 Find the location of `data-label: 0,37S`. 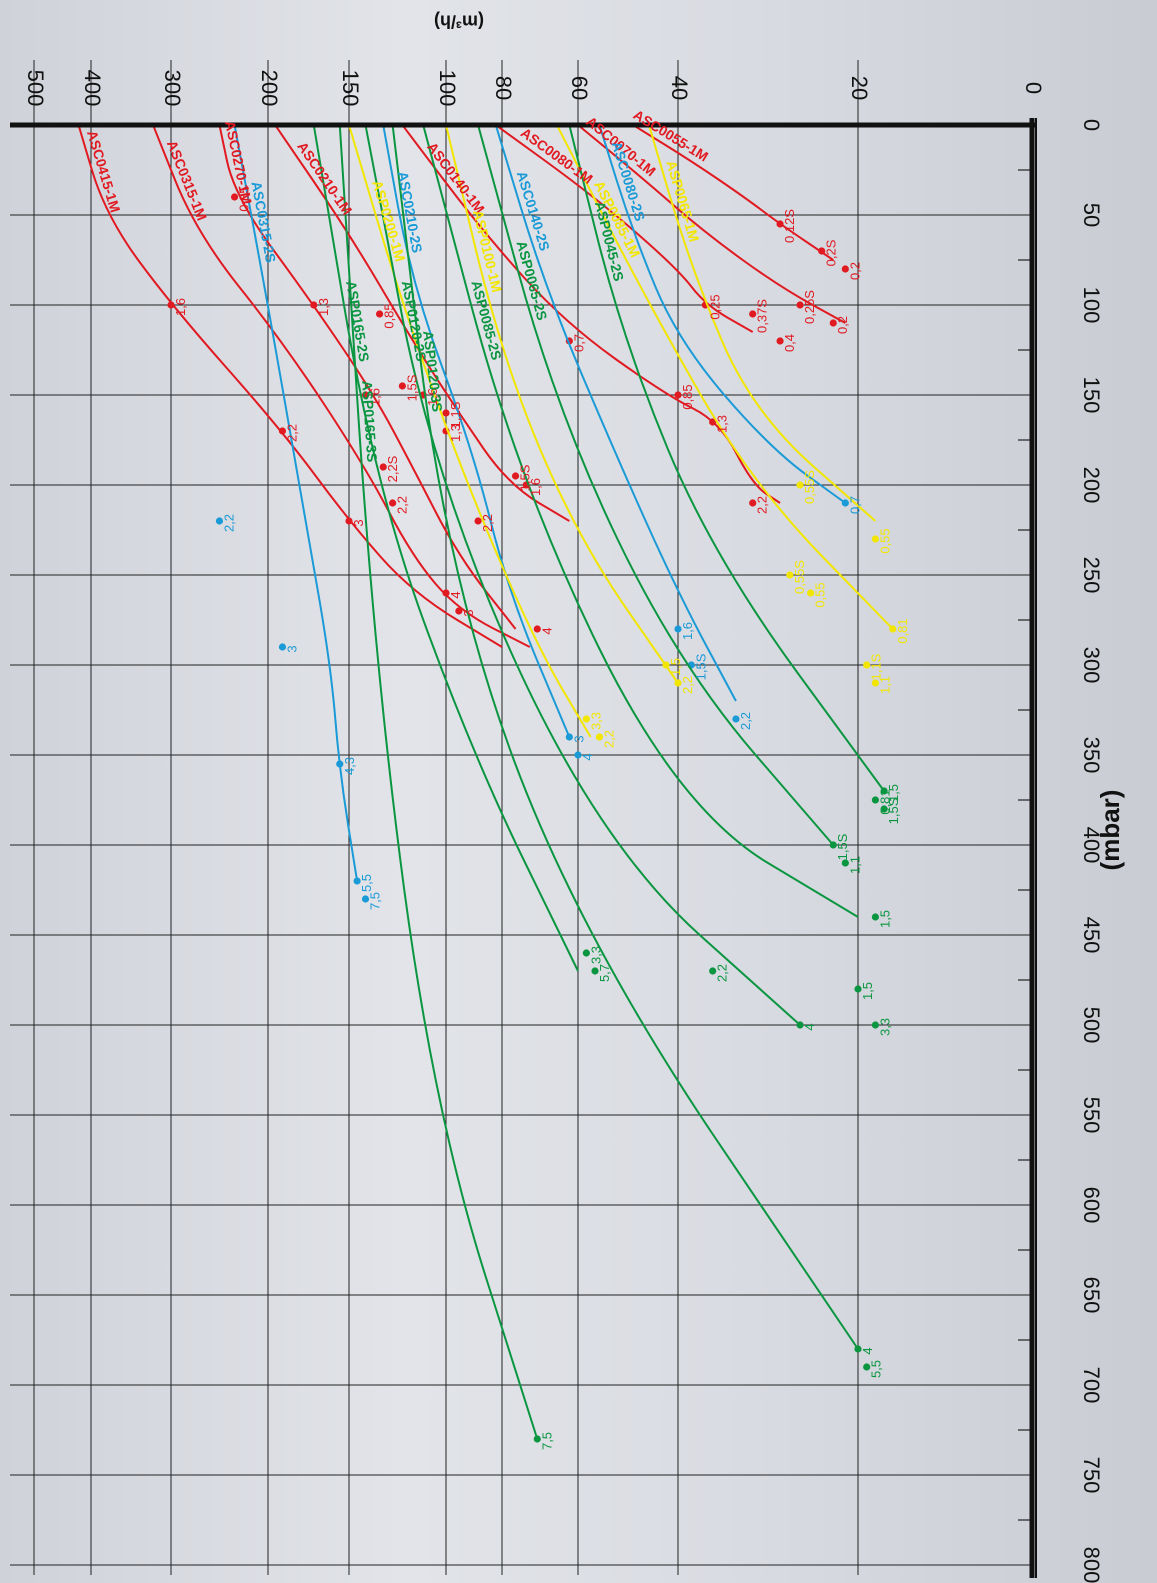

data-label: 0,37S is located at coordinates (762, 316).